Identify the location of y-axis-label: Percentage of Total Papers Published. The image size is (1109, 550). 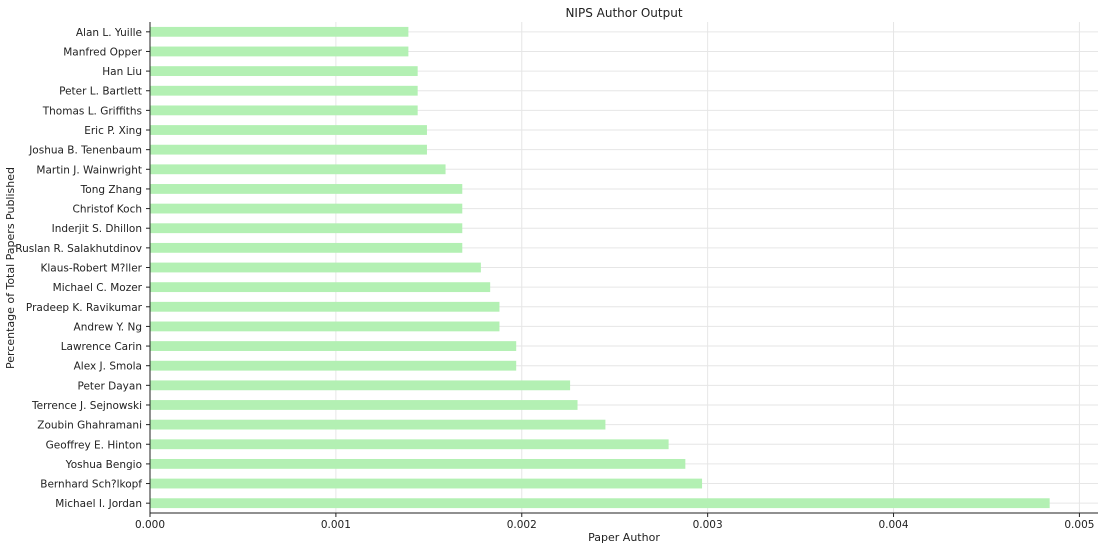
(10, 268).